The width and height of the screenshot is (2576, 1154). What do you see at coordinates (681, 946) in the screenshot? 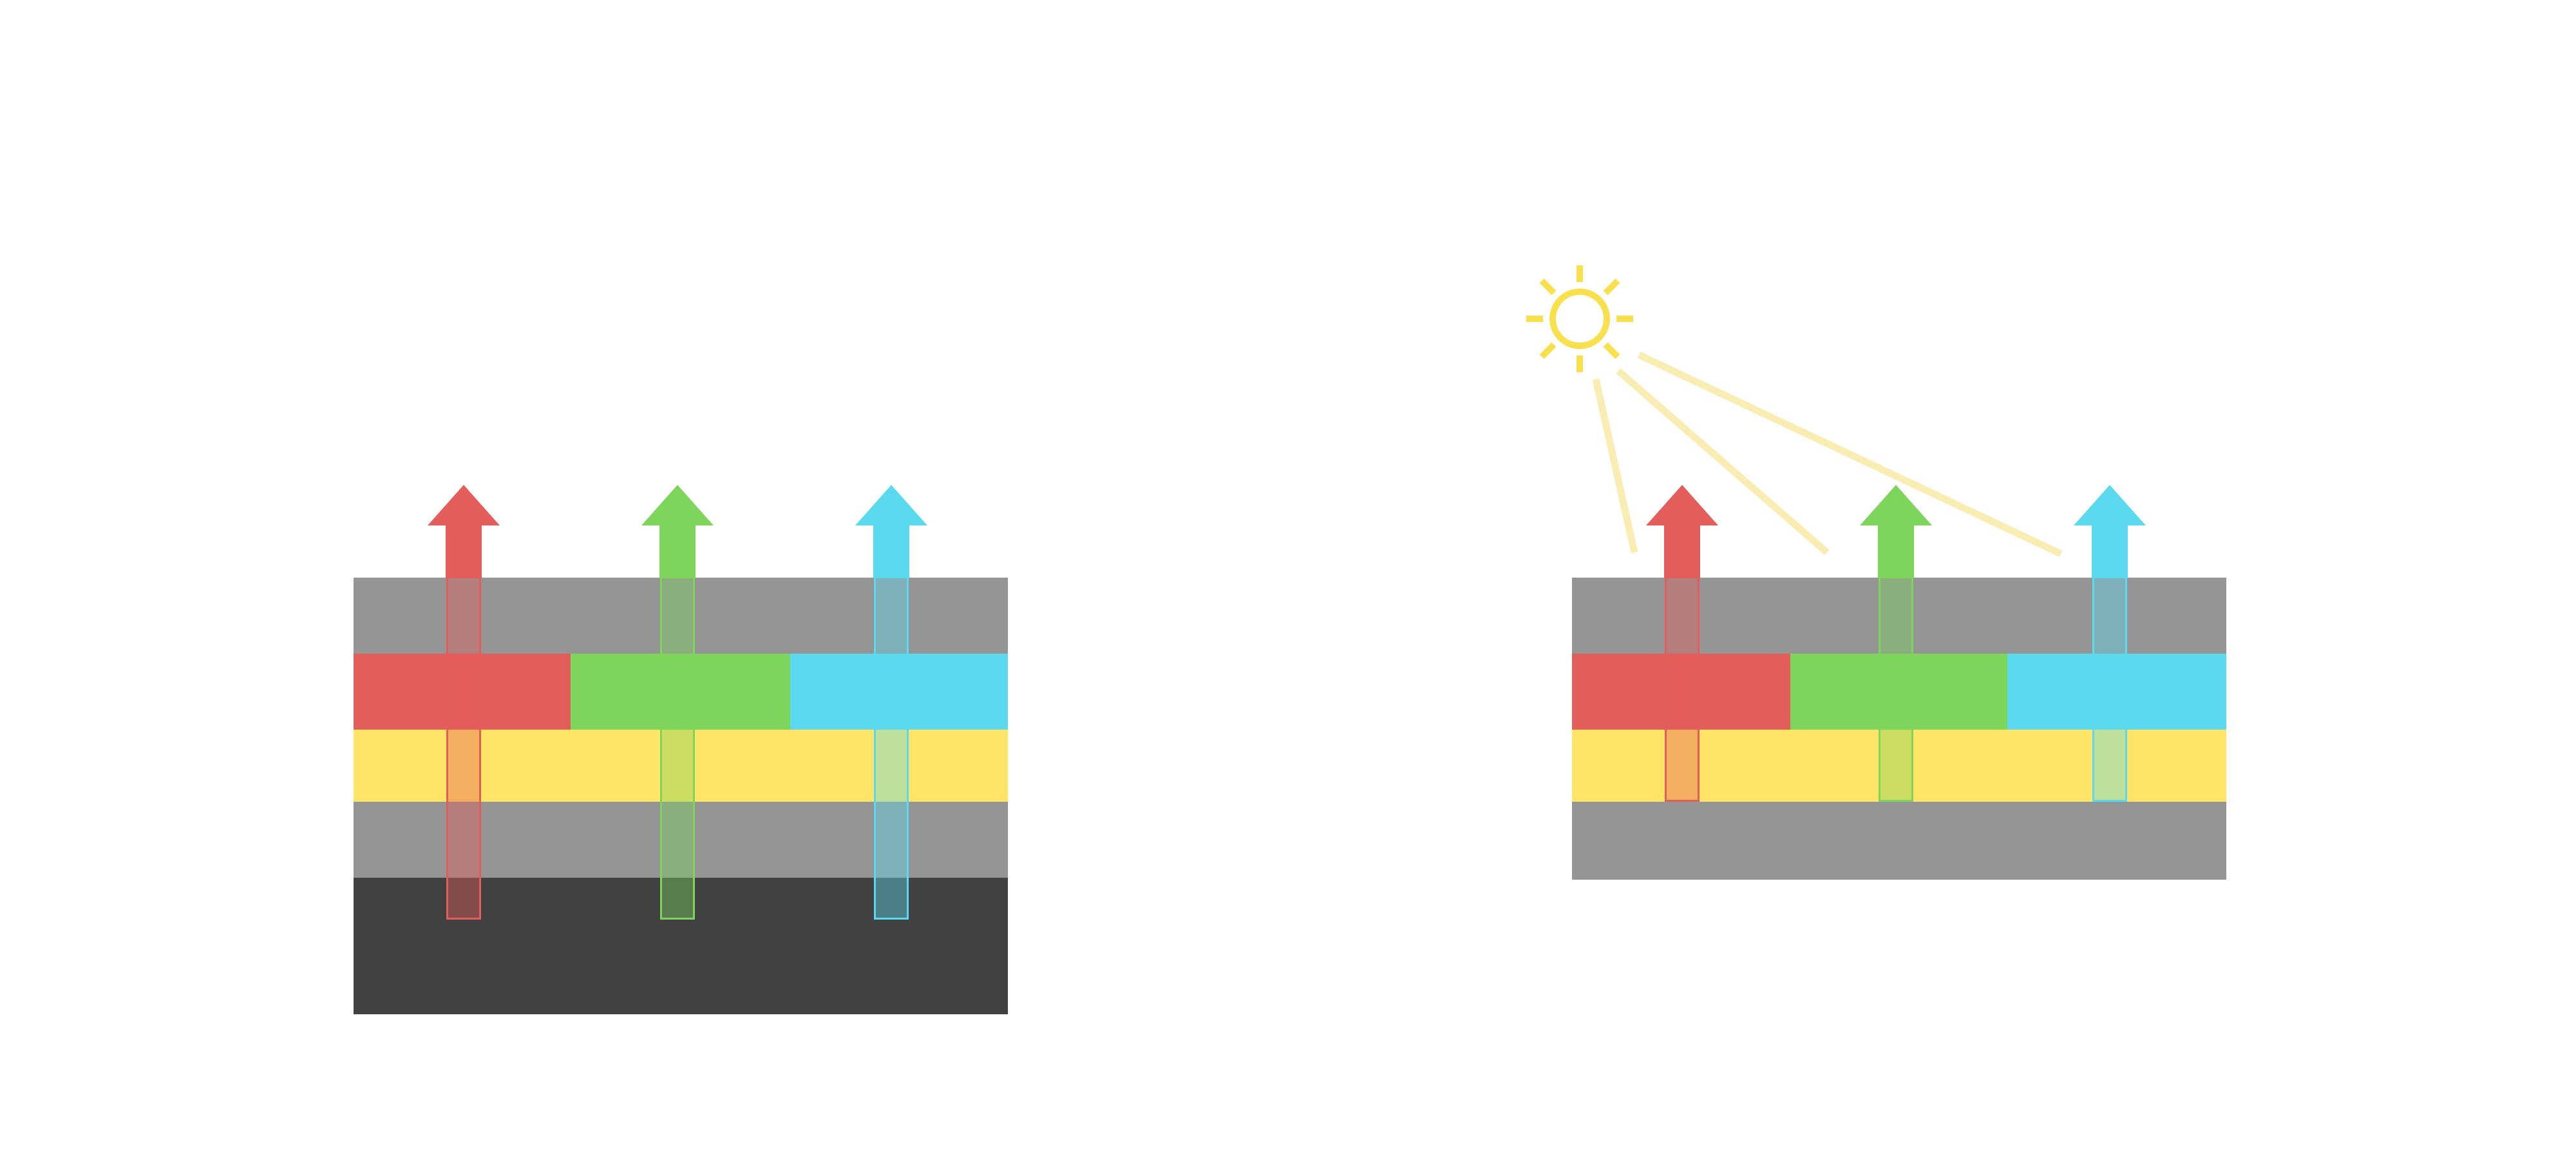
I see `layer-backlight-dark` at bounding box center [681, 946].